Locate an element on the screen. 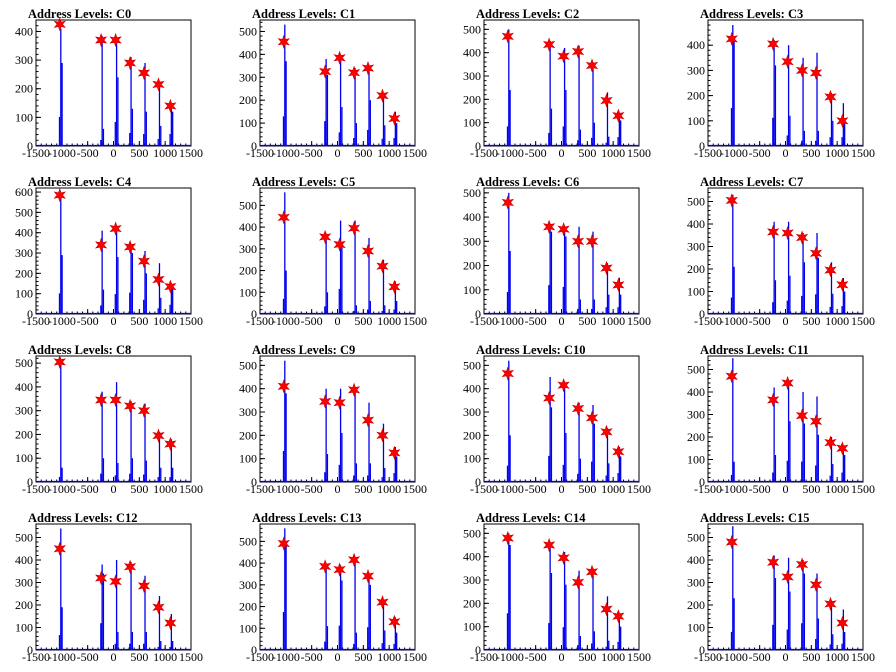 The image size is (896, 672). panel-title: Address Levels: C5 is located at coordinates (303, 182).